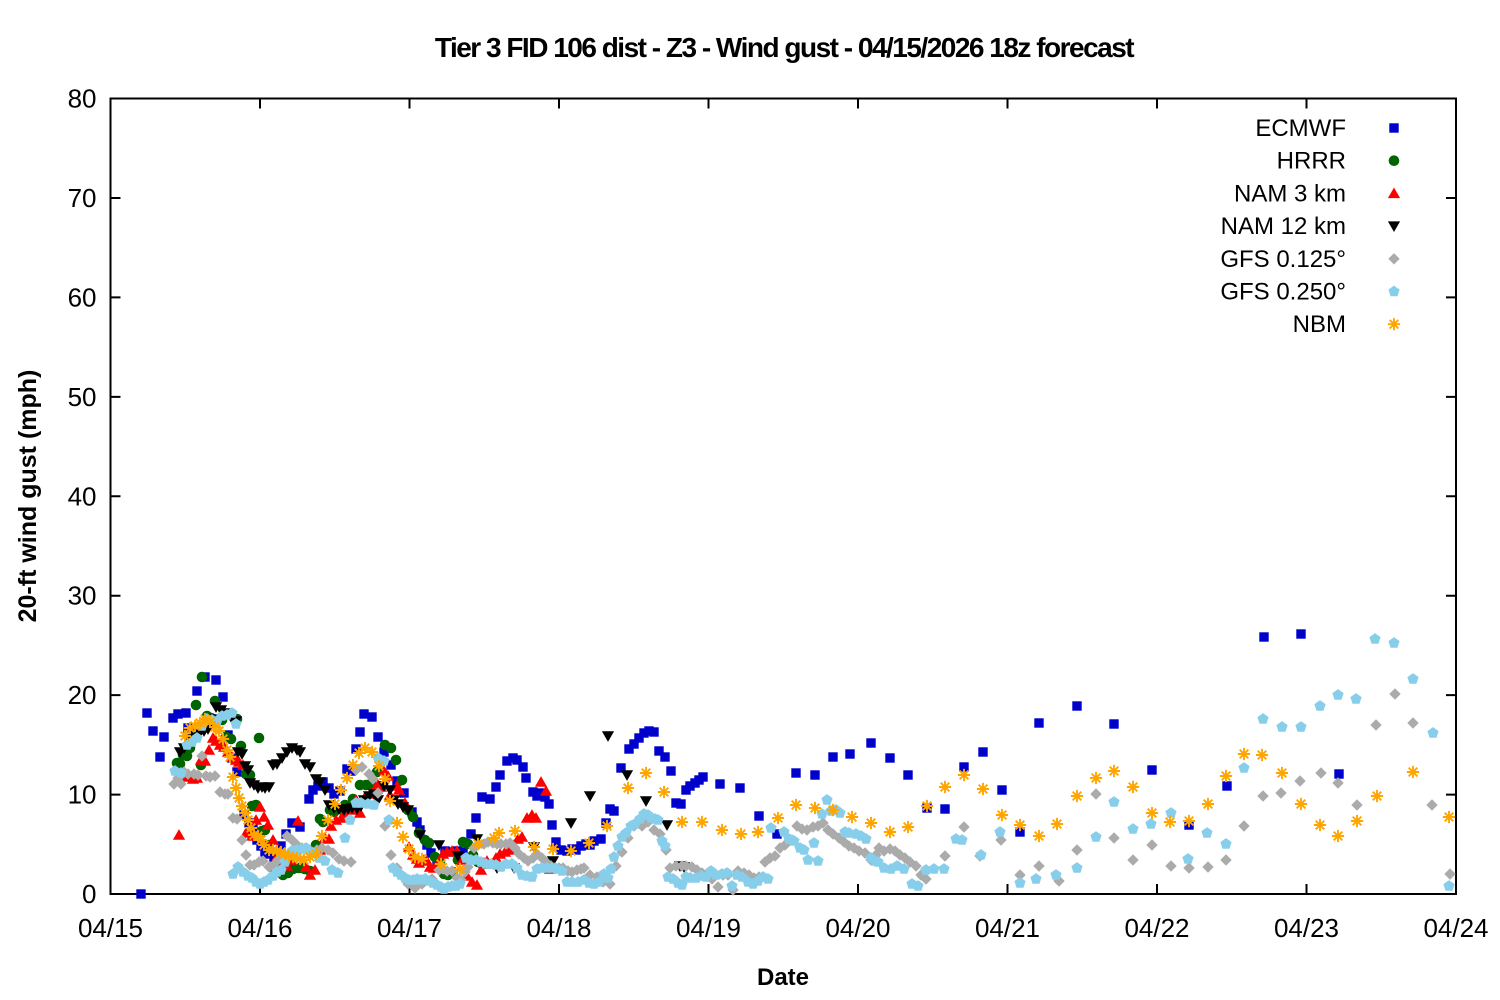 This screenshot has width=1500, height=1000. I want to click on svg-text: 40, so click(82, 496).